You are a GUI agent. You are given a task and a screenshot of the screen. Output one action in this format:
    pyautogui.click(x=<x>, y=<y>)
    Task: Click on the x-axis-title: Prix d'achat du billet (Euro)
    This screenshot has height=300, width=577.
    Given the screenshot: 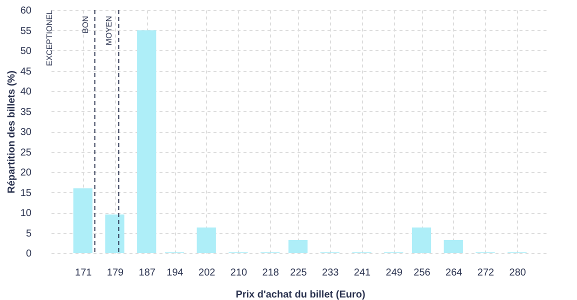 What is the action you would take?
    pyautogui.click(x=301, y=295)
    